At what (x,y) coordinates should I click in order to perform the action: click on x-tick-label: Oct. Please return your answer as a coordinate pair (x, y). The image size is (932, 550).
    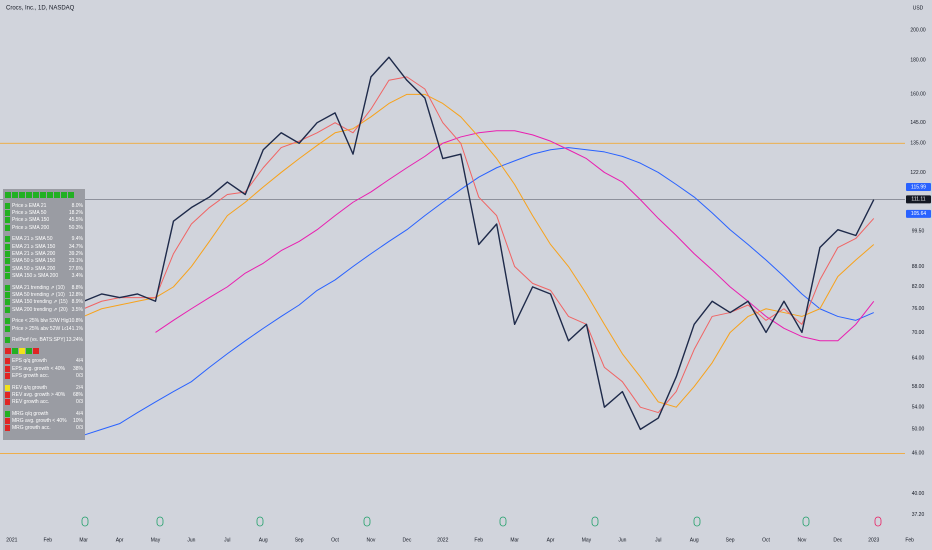
    Looking at the image, I should click on (335, 540).